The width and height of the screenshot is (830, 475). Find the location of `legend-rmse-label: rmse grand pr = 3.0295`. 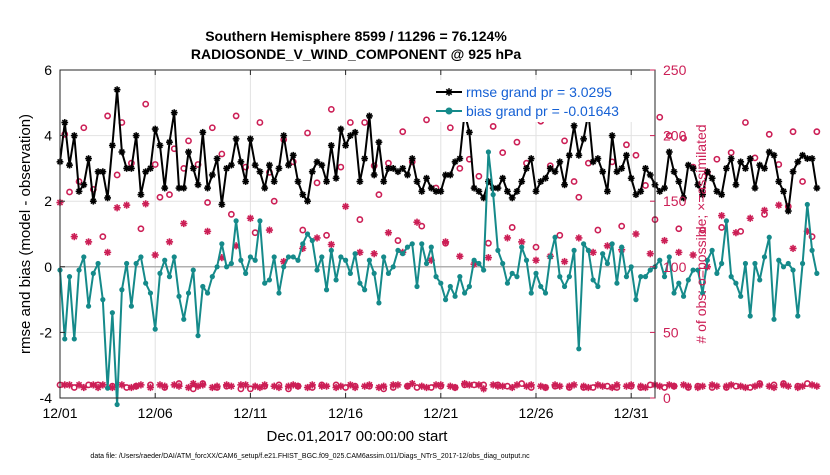

legend-rmse-label: rmse grand pr = 3.0295 is located at coordinates (539, 92).